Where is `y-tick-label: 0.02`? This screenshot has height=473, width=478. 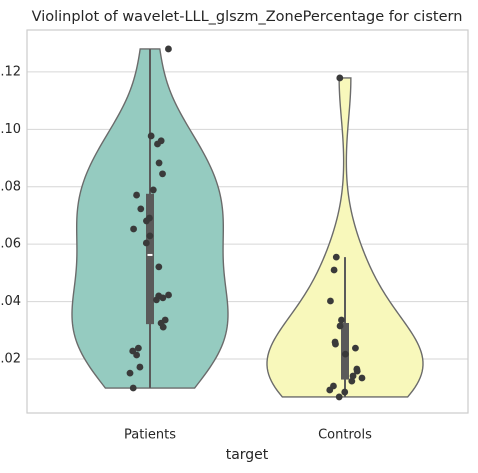
y-tick-label: 0.02 is located at coordinates (10, 359).